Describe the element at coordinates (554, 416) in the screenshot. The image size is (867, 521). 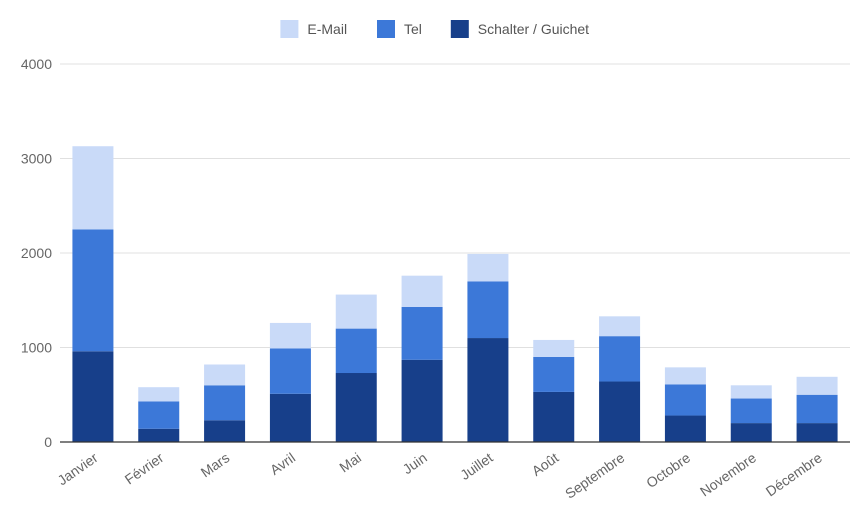
I see `bar-schalter-guichet-aout` at that location.